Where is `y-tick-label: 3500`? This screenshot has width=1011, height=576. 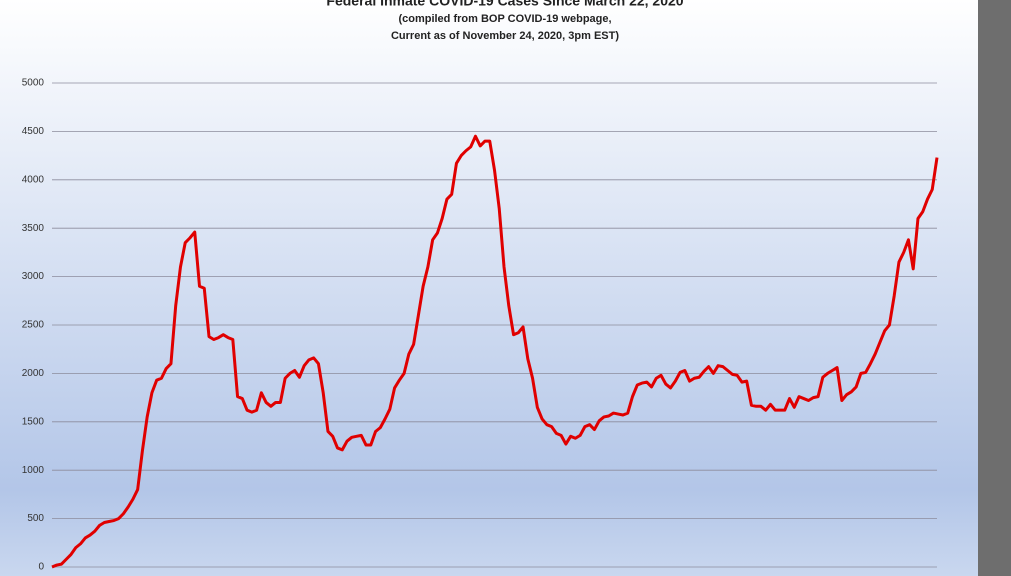 y-tick-label: 3500 is located at coordinates (33, 228).